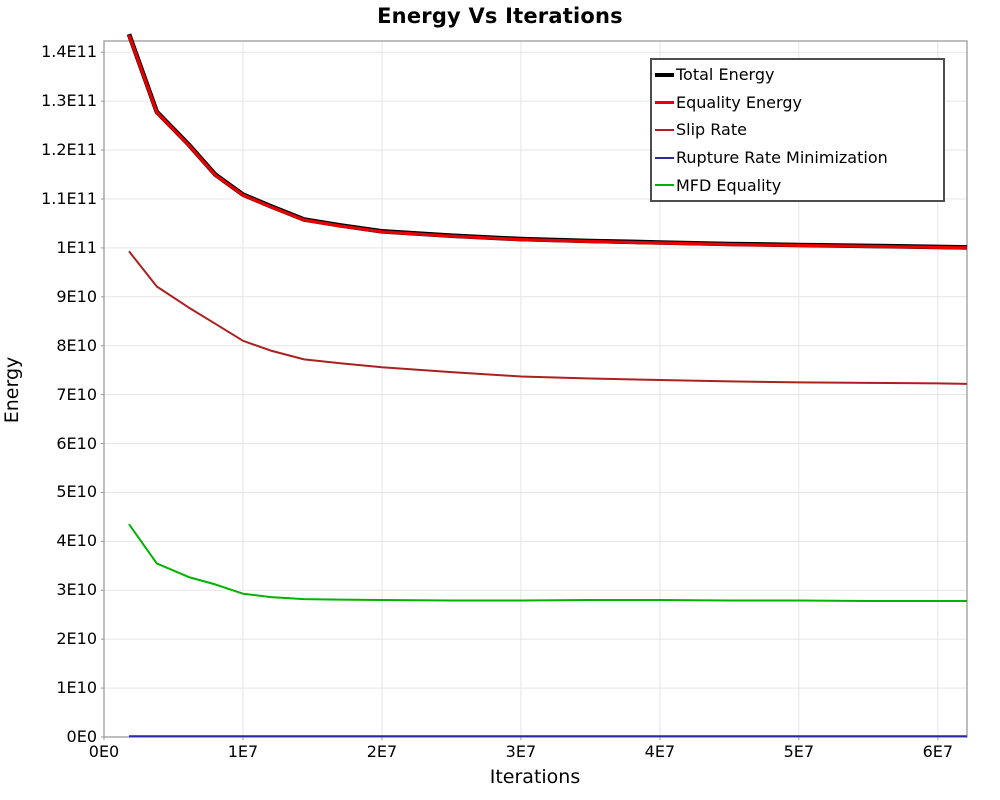  What do you see at coordinates (664, 185) in the screenshot?
I see `legend-line-sample-mfd-equality` at bounding box center [664, 185].